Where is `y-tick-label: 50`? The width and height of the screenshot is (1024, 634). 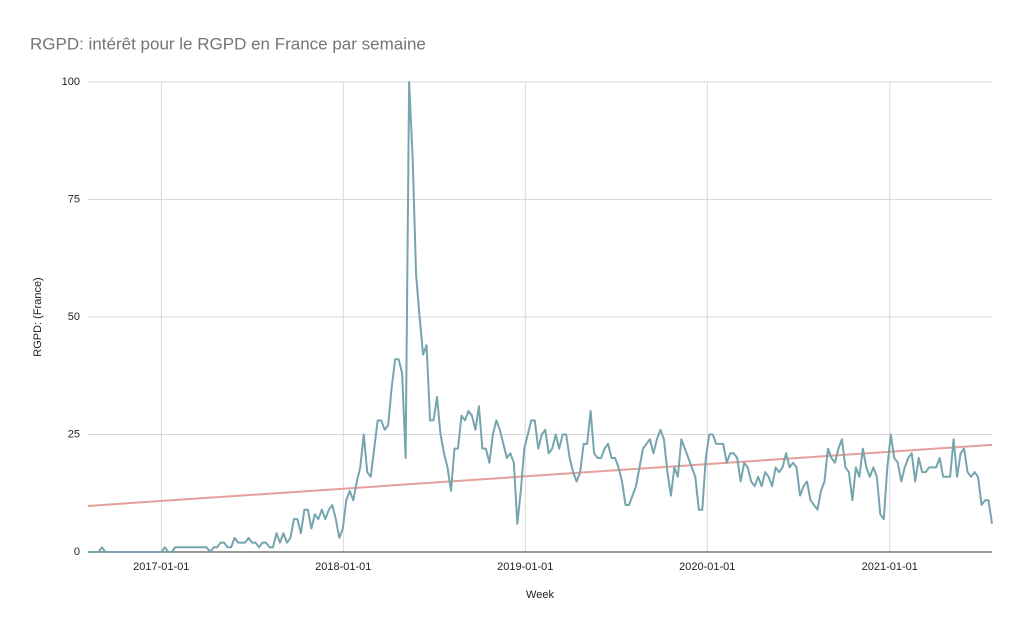
y-tick-label: 50 is located at coordinates (74, 317).